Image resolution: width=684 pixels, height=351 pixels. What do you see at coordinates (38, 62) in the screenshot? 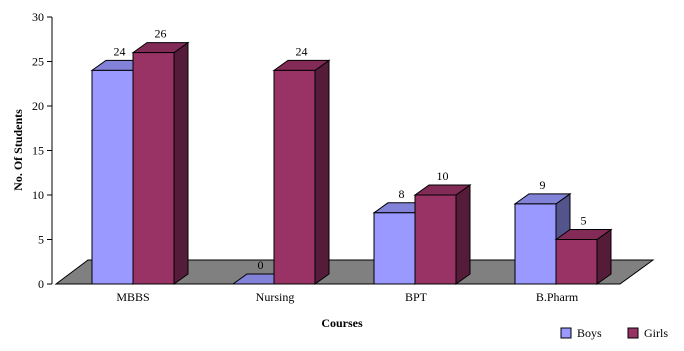
I see `y-tick-label: 25` at bounding box center [38, 62].